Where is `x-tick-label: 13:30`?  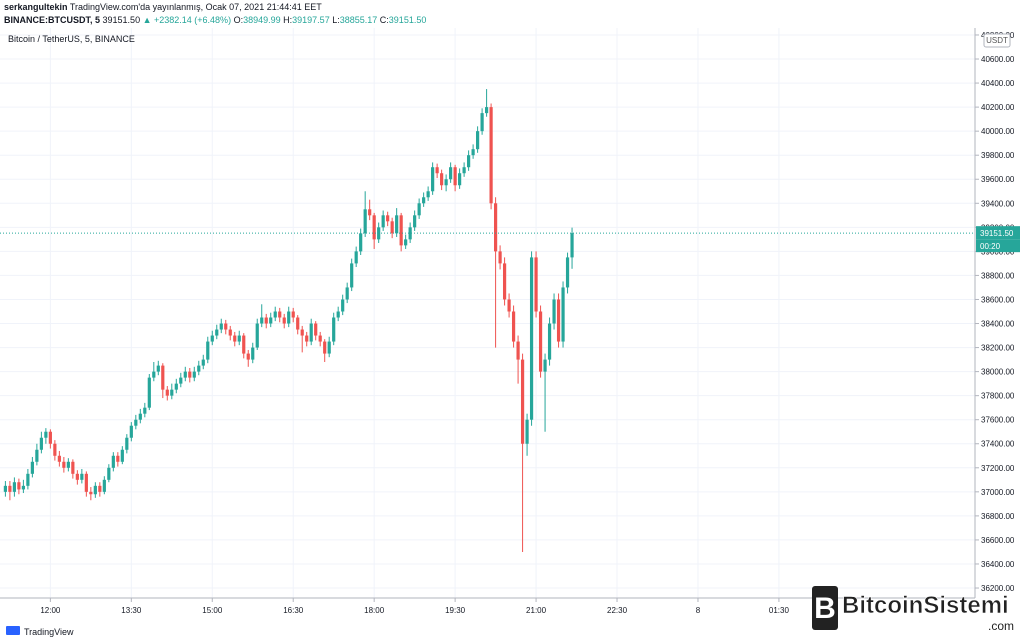
x-tick-label: 13:30 is located at coordinates (131, 610).